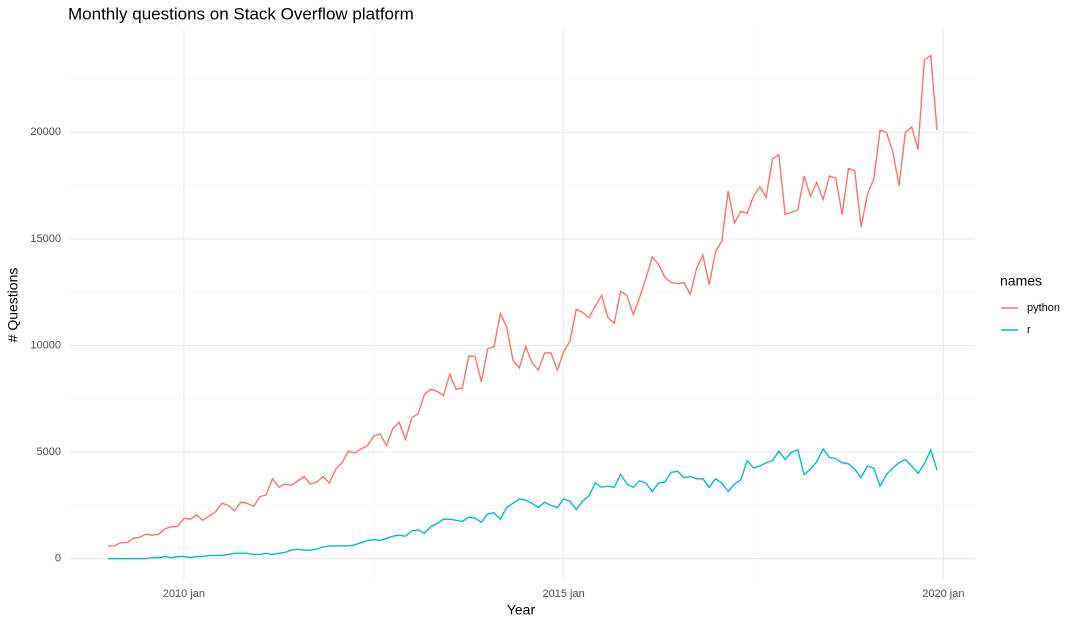 The image size is (1079, 628). I want to click on y-tick-label: 10000, so click(45, 345).